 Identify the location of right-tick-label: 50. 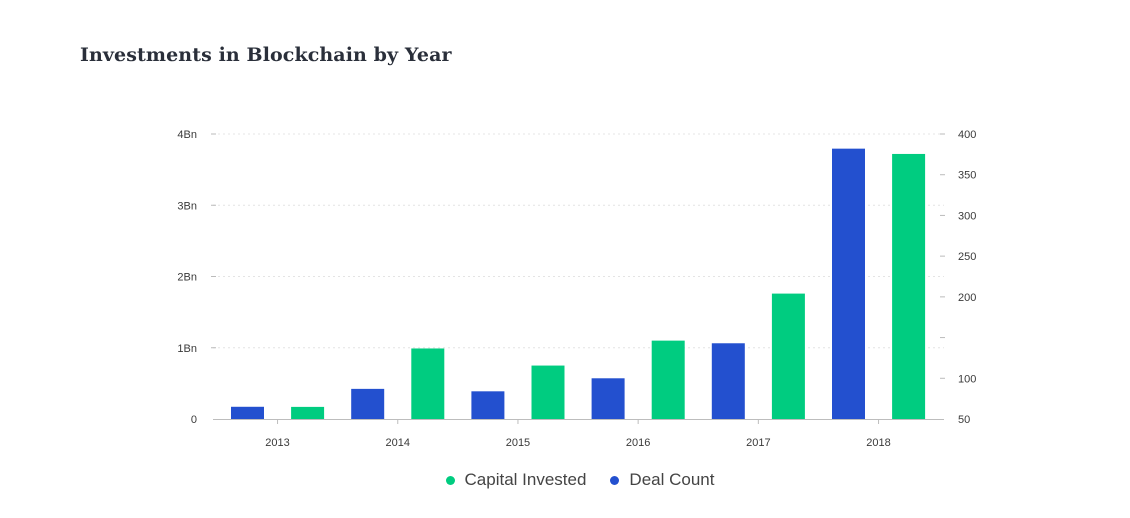
(964, 420).